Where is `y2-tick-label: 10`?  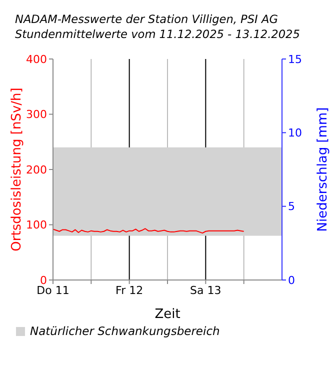 y2-tick-label: 10 is located at coordinates (295, 133).